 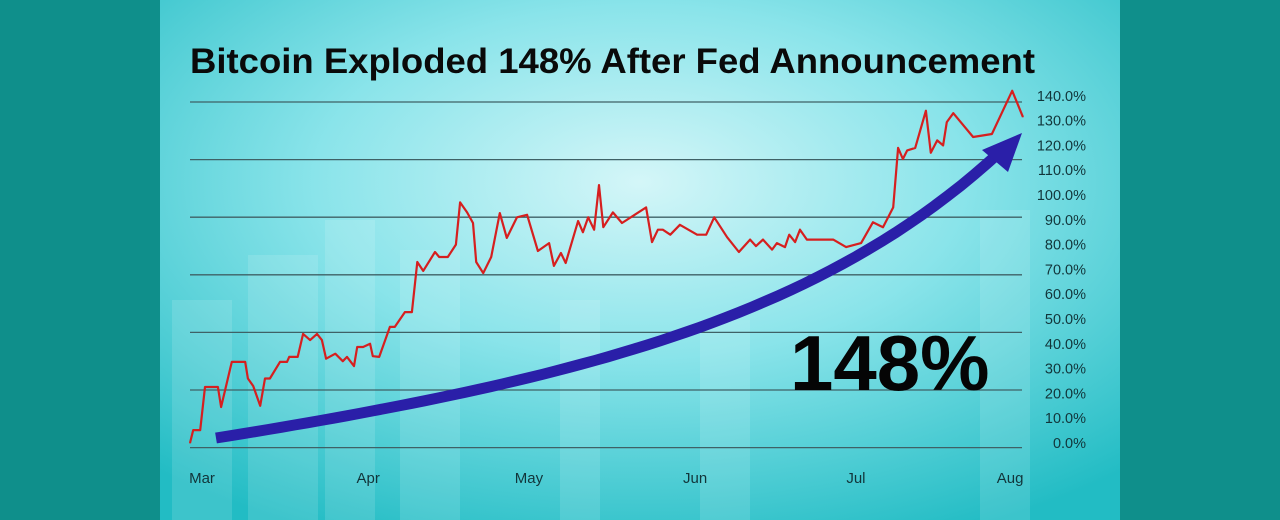 I want to click on x-tick-label: Mar, so click(x=202, y=478).